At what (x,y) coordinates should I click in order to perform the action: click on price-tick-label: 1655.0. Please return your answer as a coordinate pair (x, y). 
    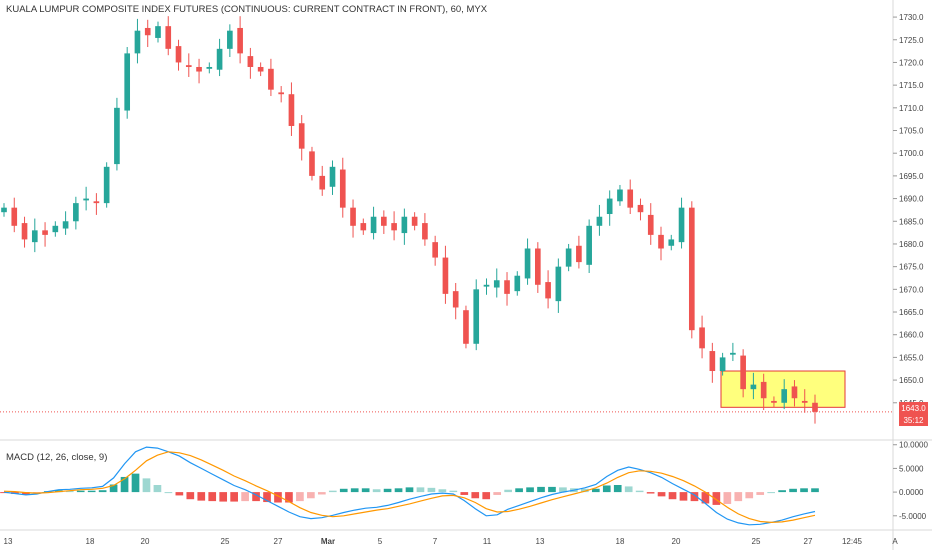
    Looking at the image, I should click on (911, 357).